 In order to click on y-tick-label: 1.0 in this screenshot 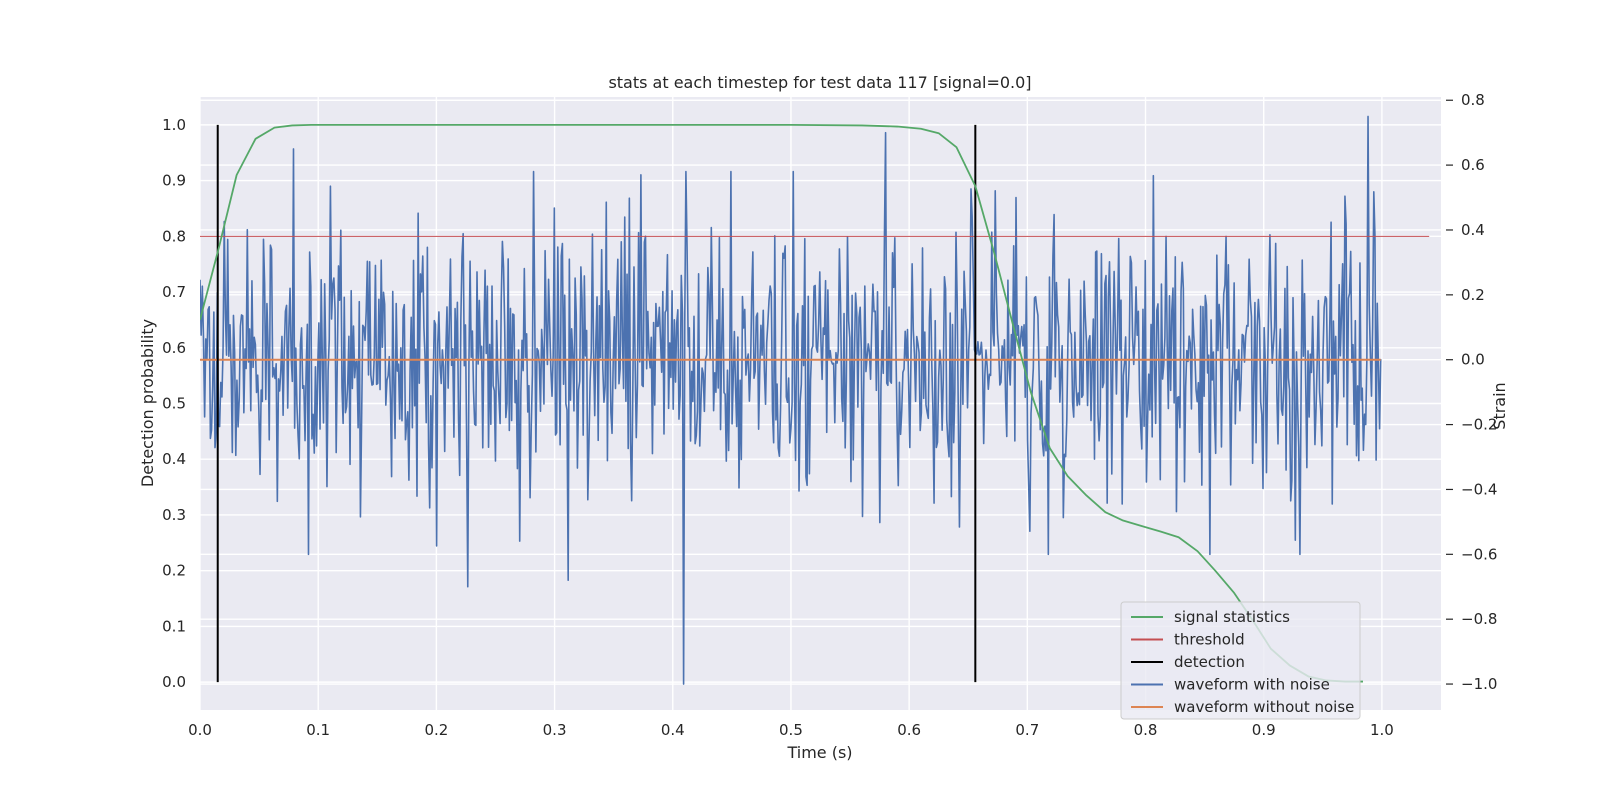, I will do `click(174, 125)`.